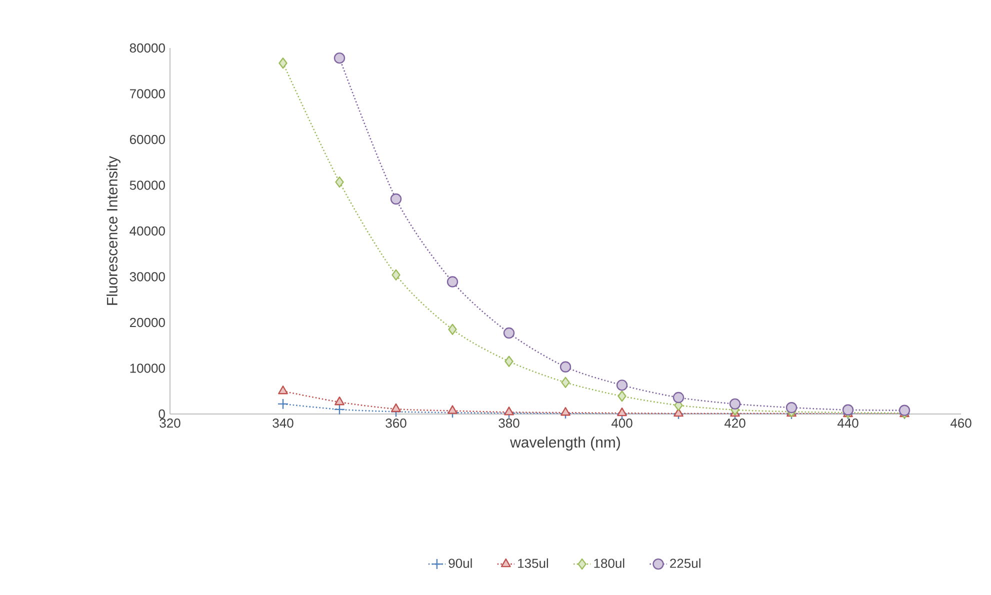  I want to click on y-tick-label: 20000, so click(147, 323).